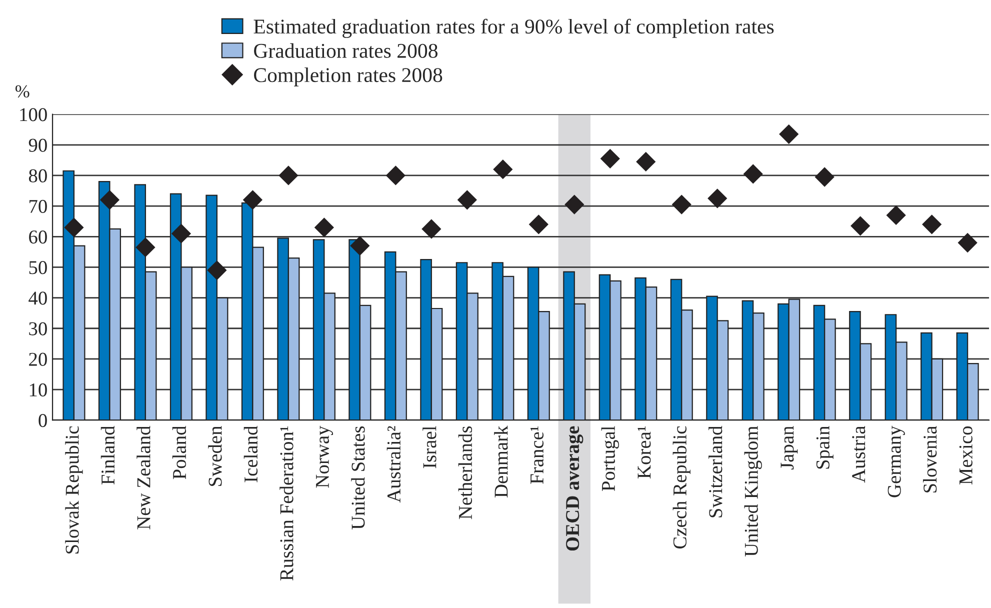 The image size is (991, 608). I want to click on x-tick-label: Norway, so click(324, 457).